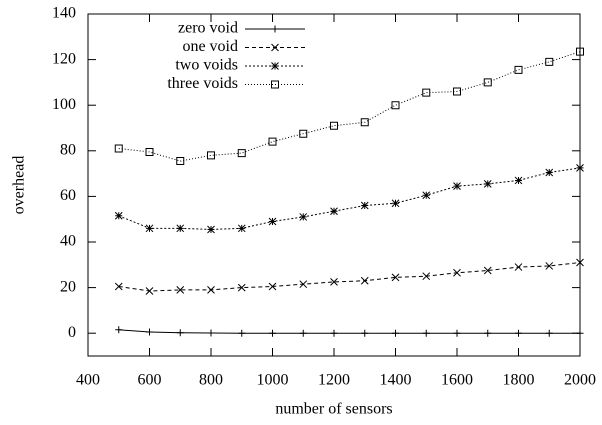 The image size is (602, 425). What do you see at coordinates (334, 380) in the screenshot?
I see `x-tick-label: 1200` at bounding box center [334, 380].